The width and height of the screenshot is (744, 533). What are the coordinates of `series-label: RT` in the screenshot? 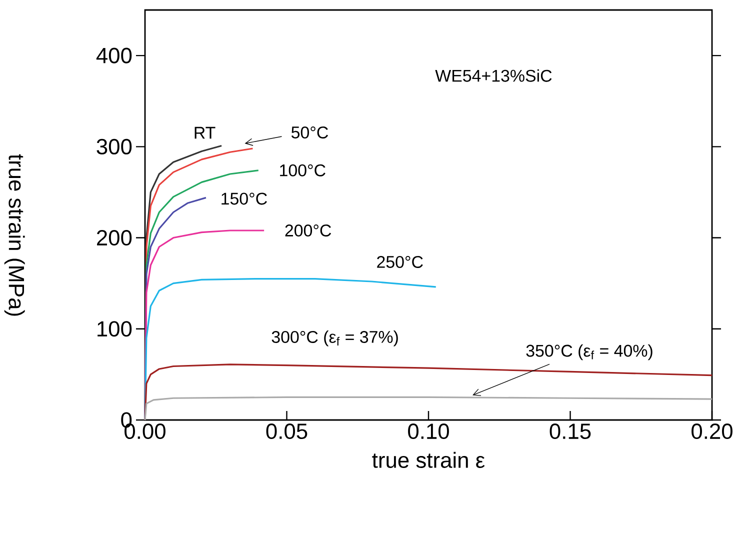 It's located at (205, 132).